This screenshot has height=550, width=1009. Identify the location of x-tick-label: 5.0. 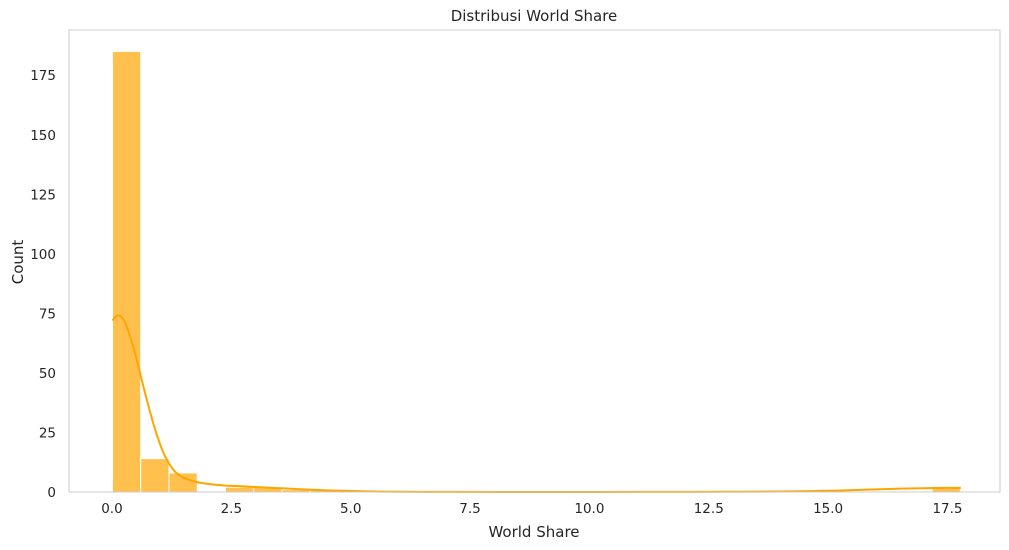
(350, 509).